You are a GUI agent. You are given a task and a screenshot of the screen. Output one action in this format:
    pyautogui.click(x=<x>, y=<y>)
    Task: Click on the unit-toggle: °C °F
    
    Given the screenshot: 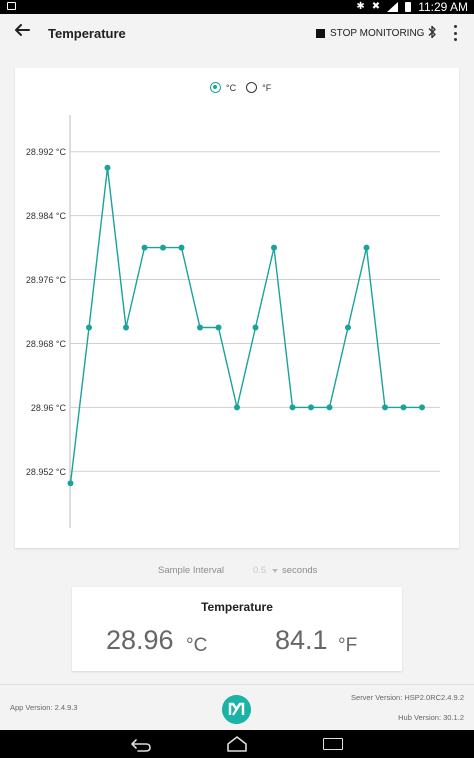 What is the action you would take?
    pyautogui.click(x=245, y=87)
    